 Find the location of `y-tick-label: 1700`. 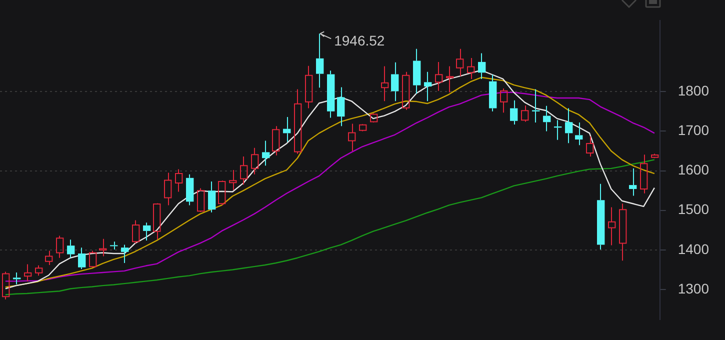

y-tick-label: 1700 is located at coordinates (694, 130).